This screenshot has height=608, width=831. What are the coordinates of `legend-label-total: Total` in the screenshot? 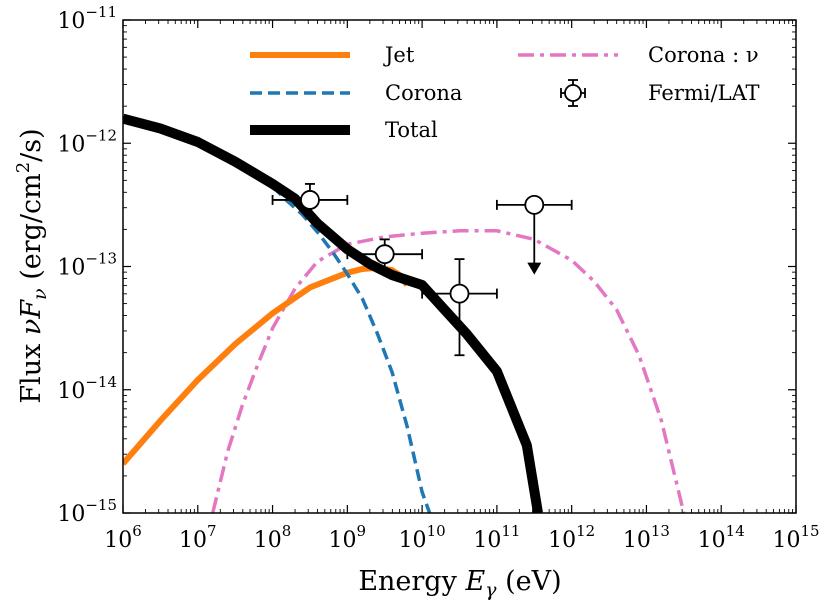 It's located at (411, 130).